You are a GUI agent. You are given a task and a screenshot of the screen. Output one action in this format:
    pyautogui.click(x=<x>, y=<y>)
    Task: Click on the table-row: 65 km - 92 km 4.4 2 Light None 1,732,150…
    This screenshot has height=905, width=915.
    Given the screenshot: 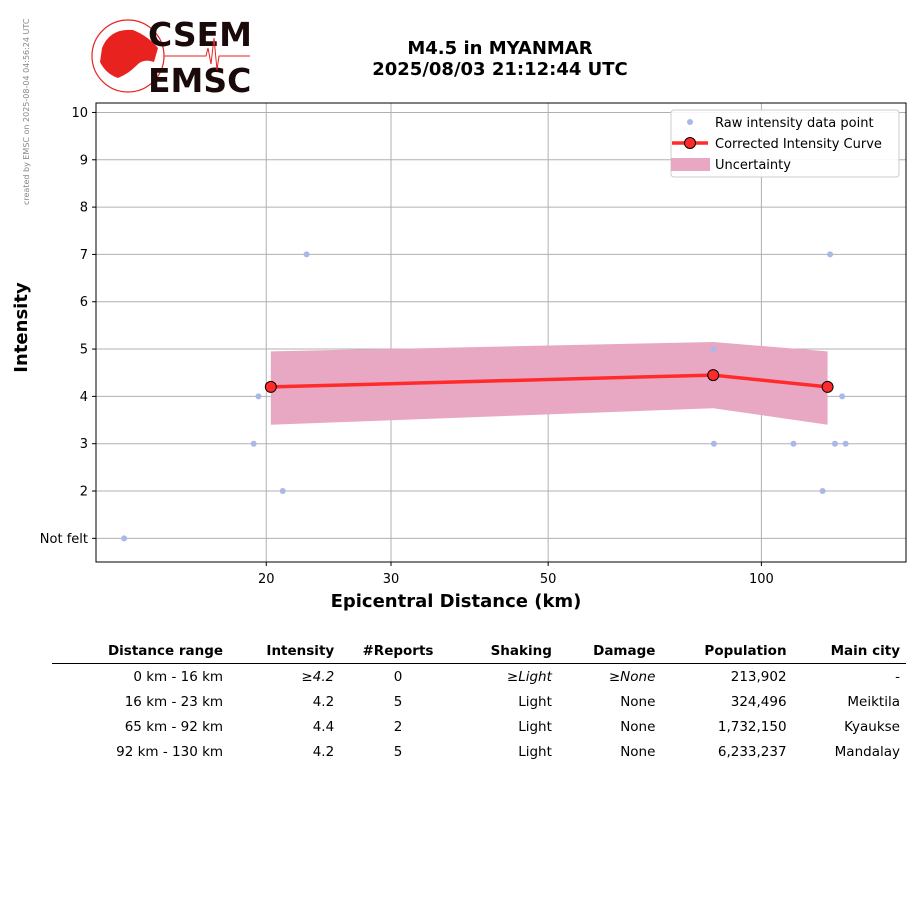 What is the action you would take?
    pyautogui.click(x=479, y=726)
    